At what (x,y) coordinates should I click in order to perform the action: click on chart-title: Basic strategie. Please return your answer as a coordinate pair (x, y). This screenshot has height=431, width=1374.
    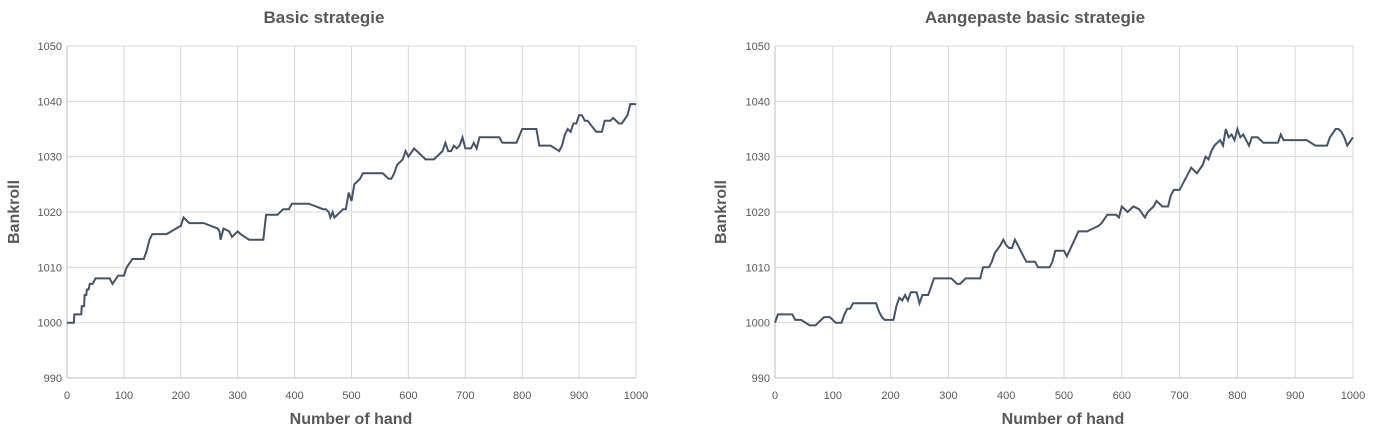
    Looking at the image, I should click on (324, 17).